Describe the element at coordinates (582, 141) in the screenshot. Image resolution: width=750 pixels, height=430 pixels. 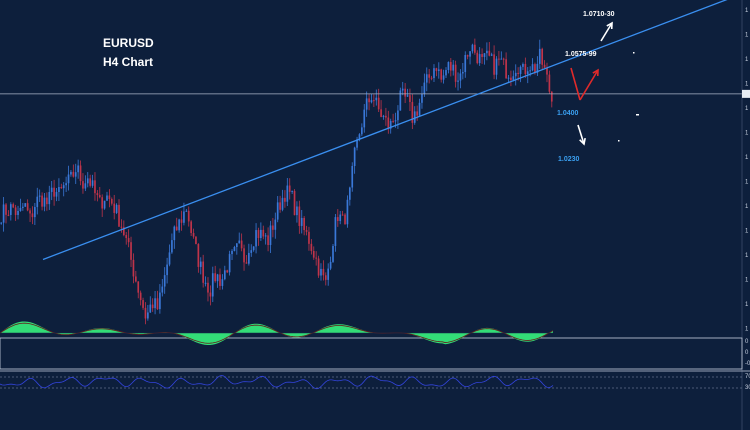
I see `target-down-arrow-head` at that location.